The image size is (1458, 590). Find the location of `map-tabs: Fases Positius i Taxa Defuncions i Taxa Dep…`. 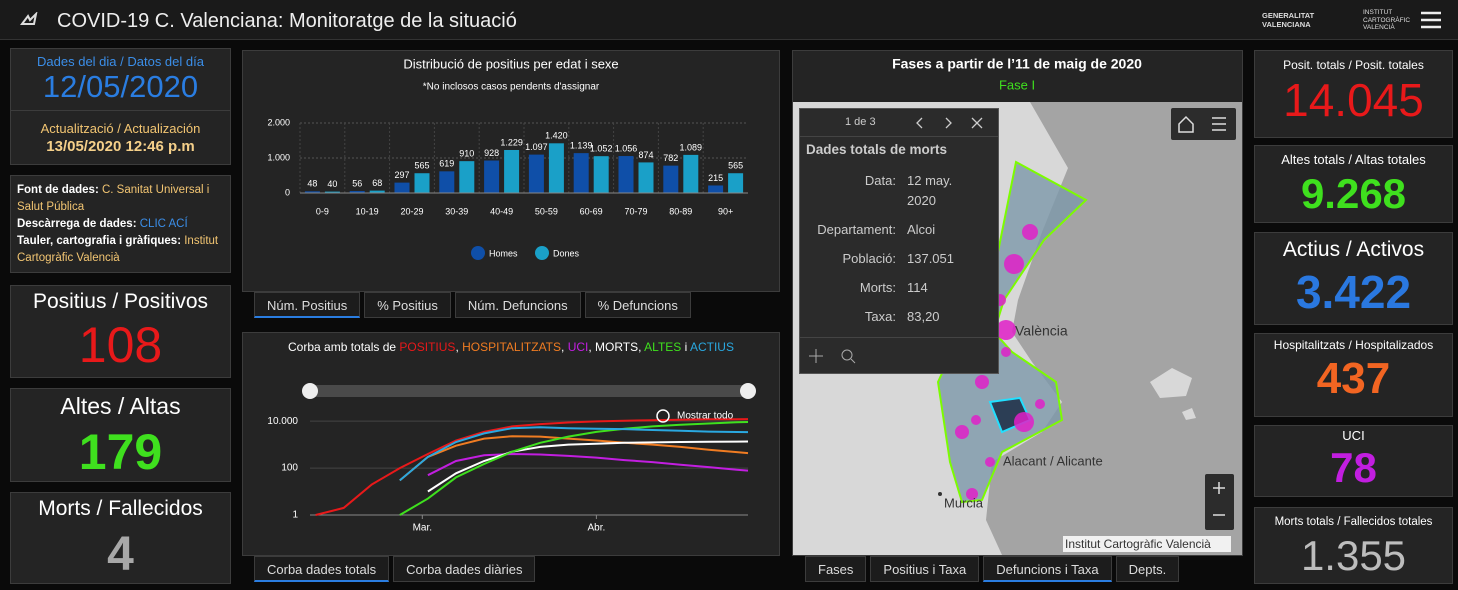

map-tabs: Fases Positius i Taxa Defuncions i Taxa Dep… is located at coordinates (992, 569).